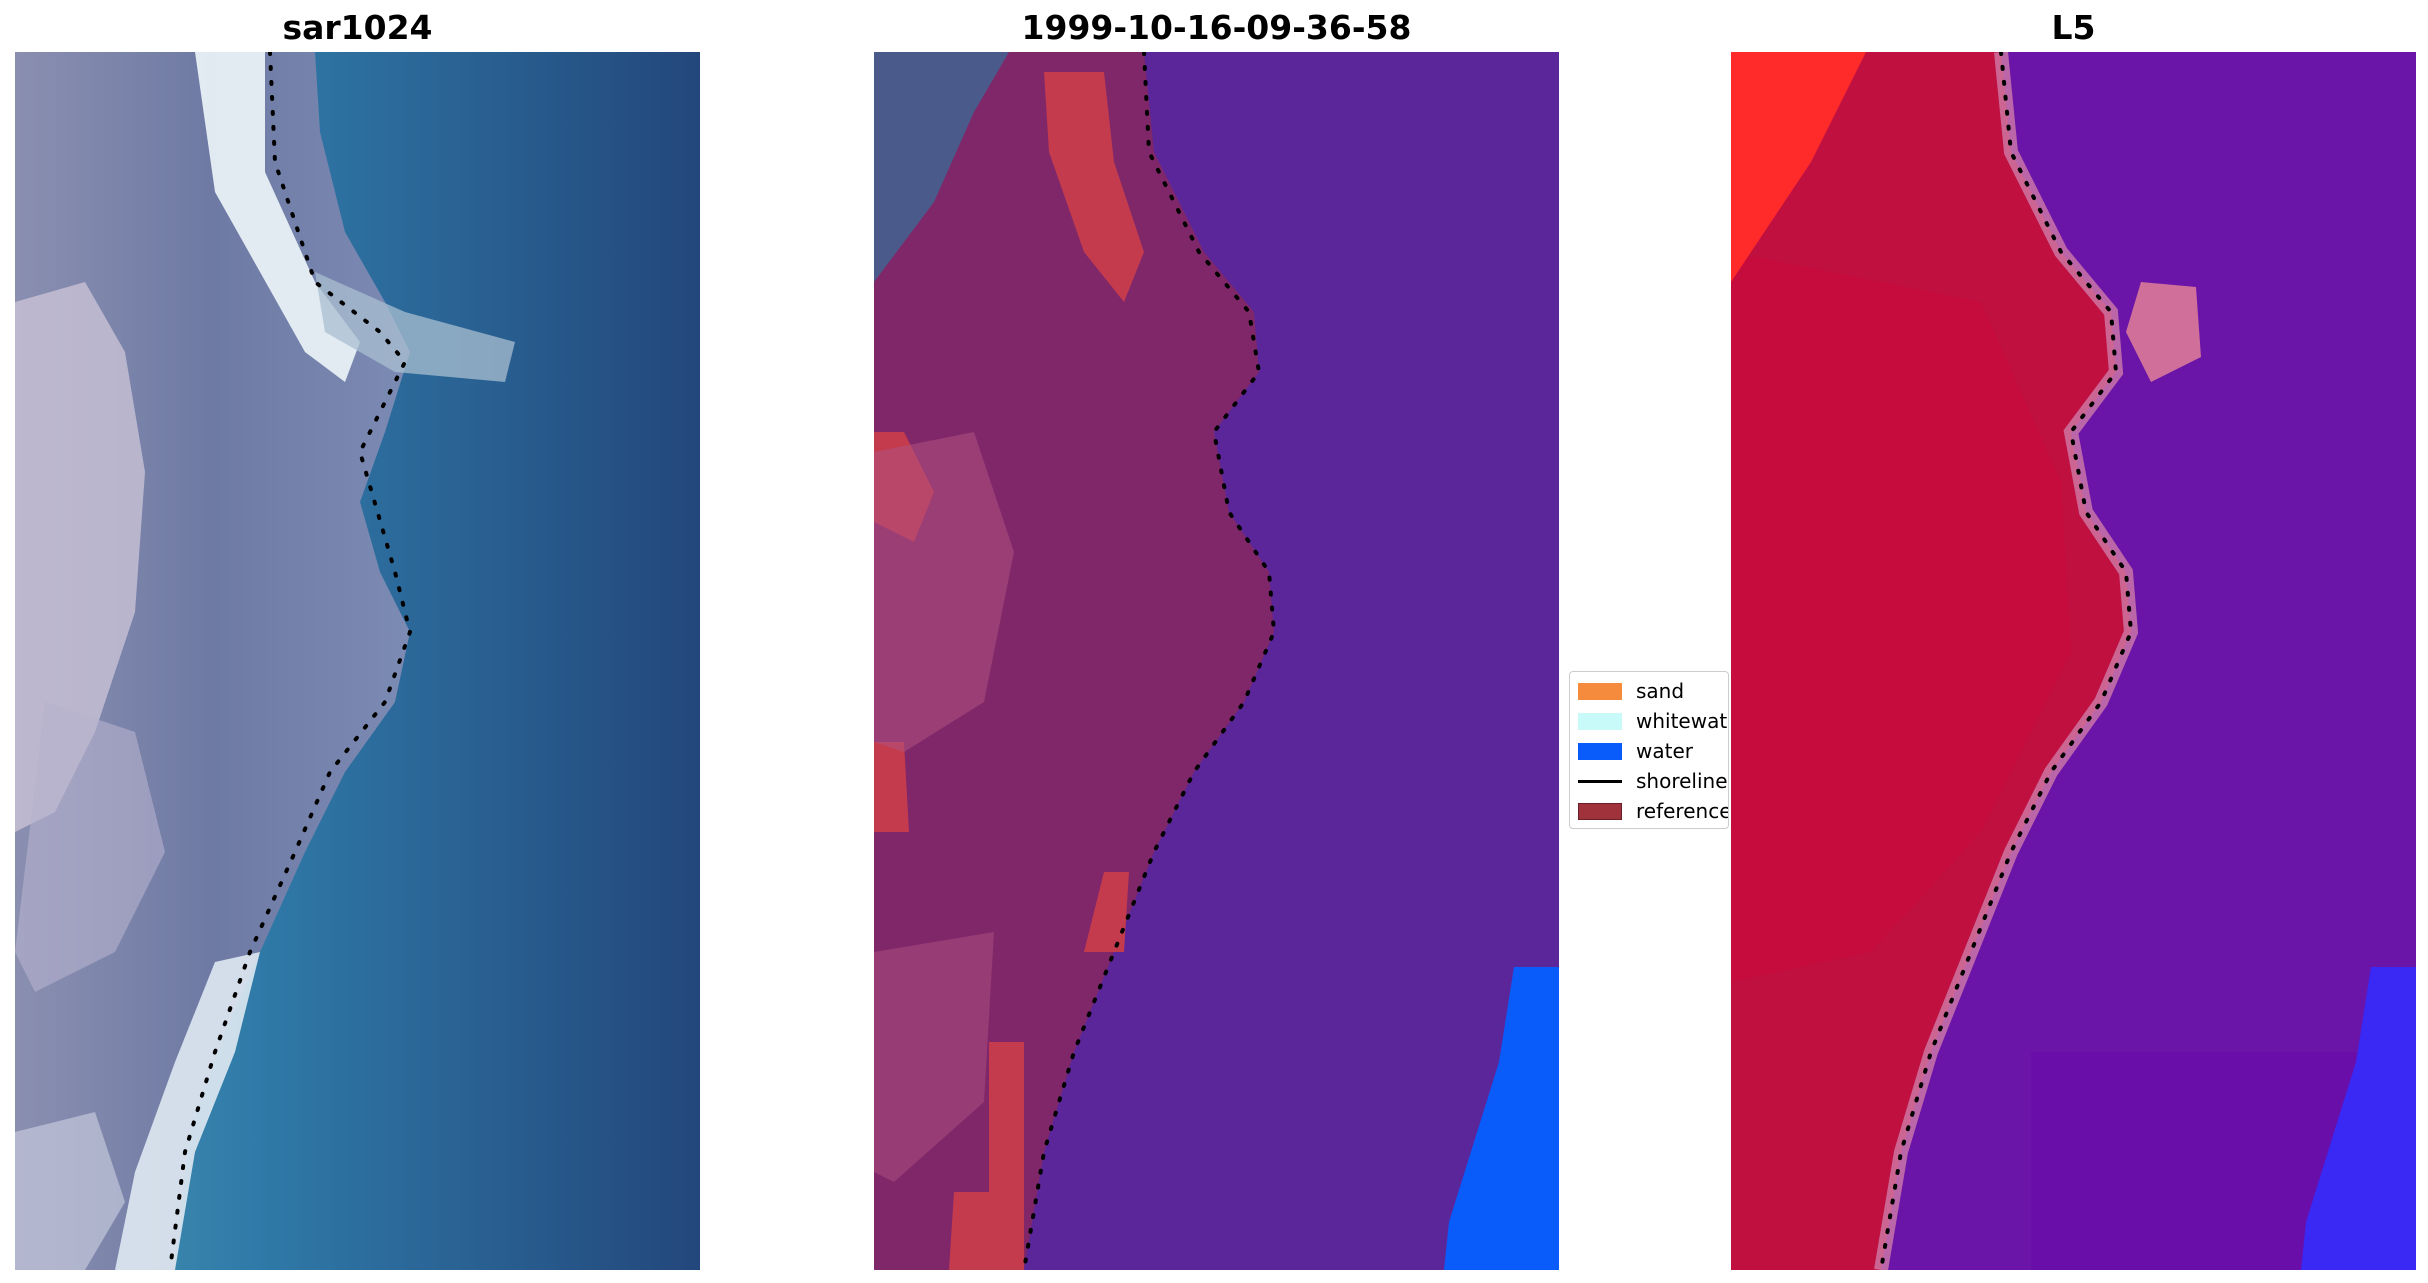 This screenshot has height=1283, width=2428. Describe the element at coordinates (357, 27) in the screenshot. I see `panel-title-rgb: sar1024` at that location.